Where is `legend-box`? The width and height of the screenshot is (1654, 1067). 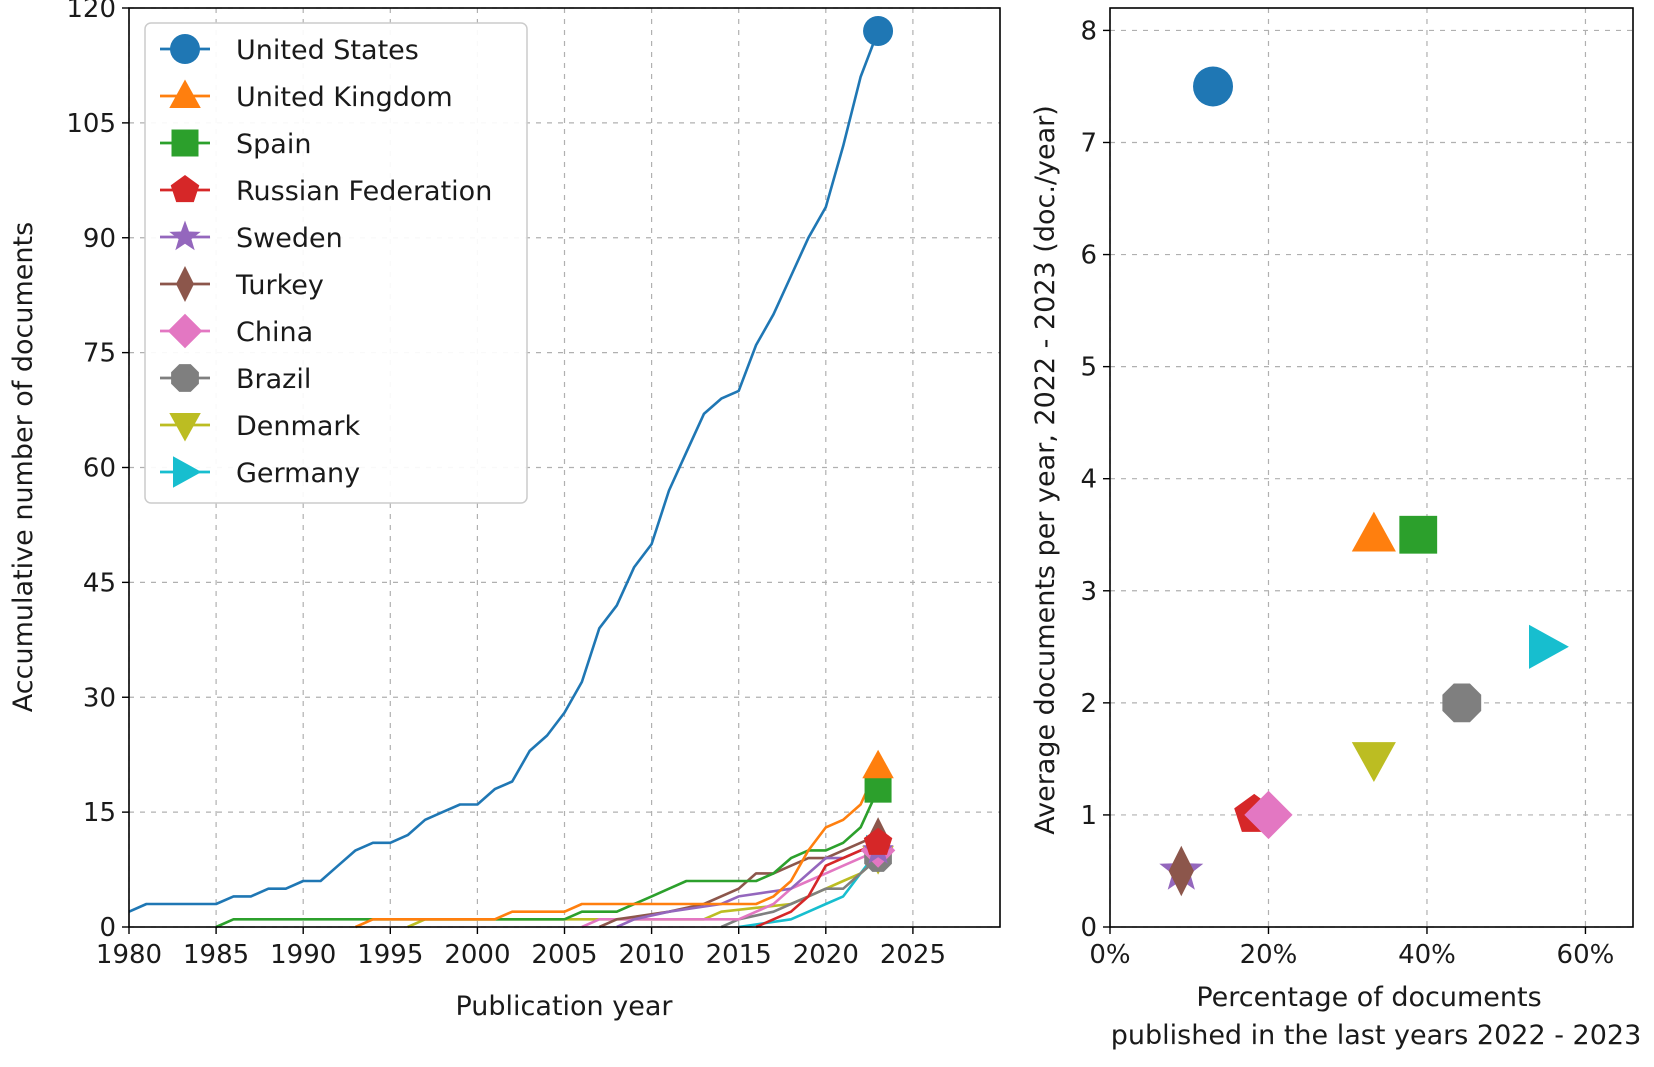 legend-box is located at coordinates (336, 263).